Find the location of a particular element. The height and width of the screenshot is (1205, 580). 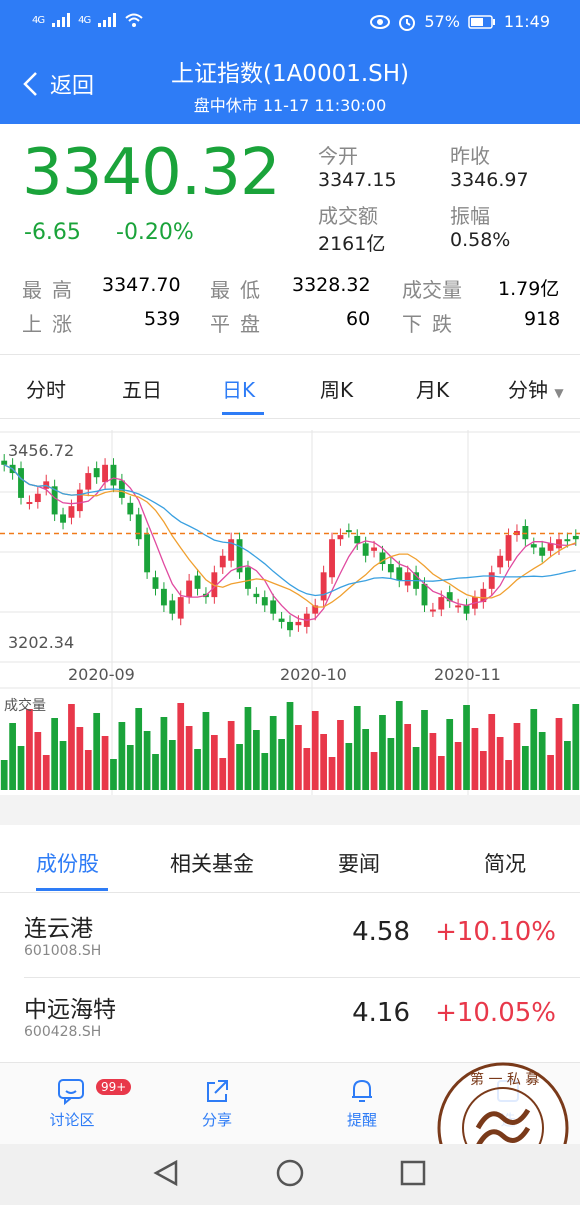

tab-daily-k: 日K is located at coordinates (239, 390).